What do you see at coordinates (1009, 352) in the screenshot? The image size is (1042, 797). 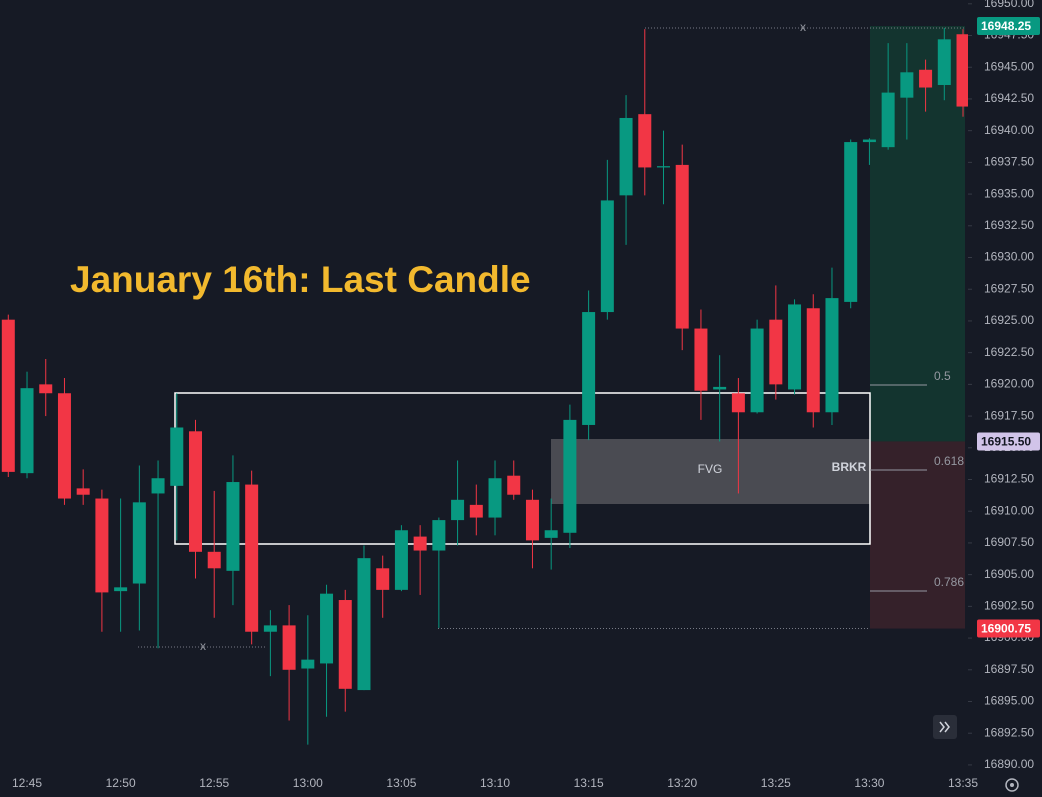 I see `y-tick-label: 16922.50` at bounding box center [1009, 352].